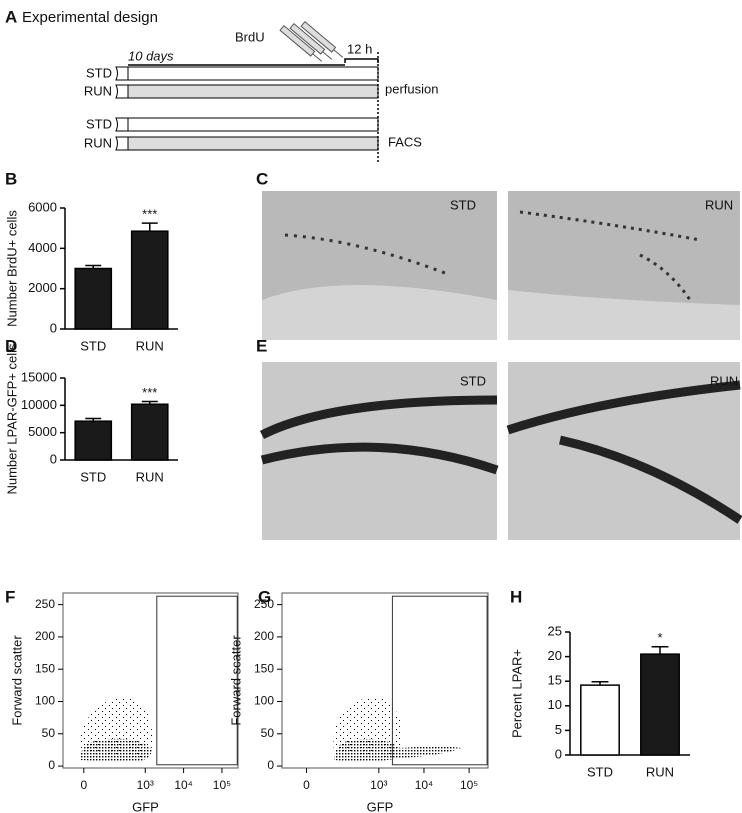 The height and width of the screenshot is (813, 742). Describe the element at coordinates (39, 404) in the screenshot. I see `y-tick-label: 10000` at that location.